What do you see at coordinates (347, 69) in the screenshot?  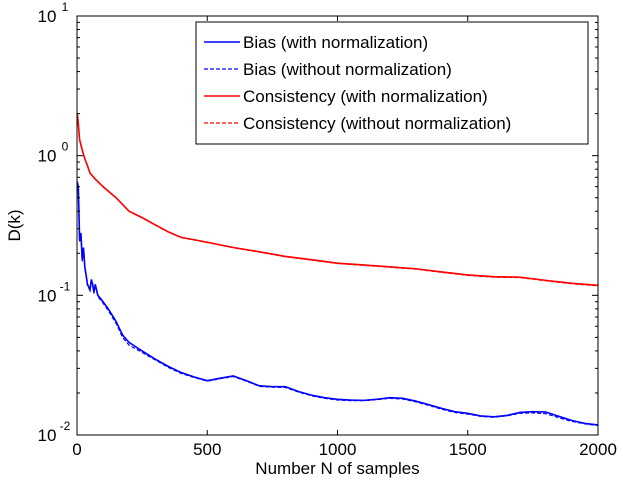 I see `legend-label-1: Bias (without normalization)` at bounding box center [347, 69].